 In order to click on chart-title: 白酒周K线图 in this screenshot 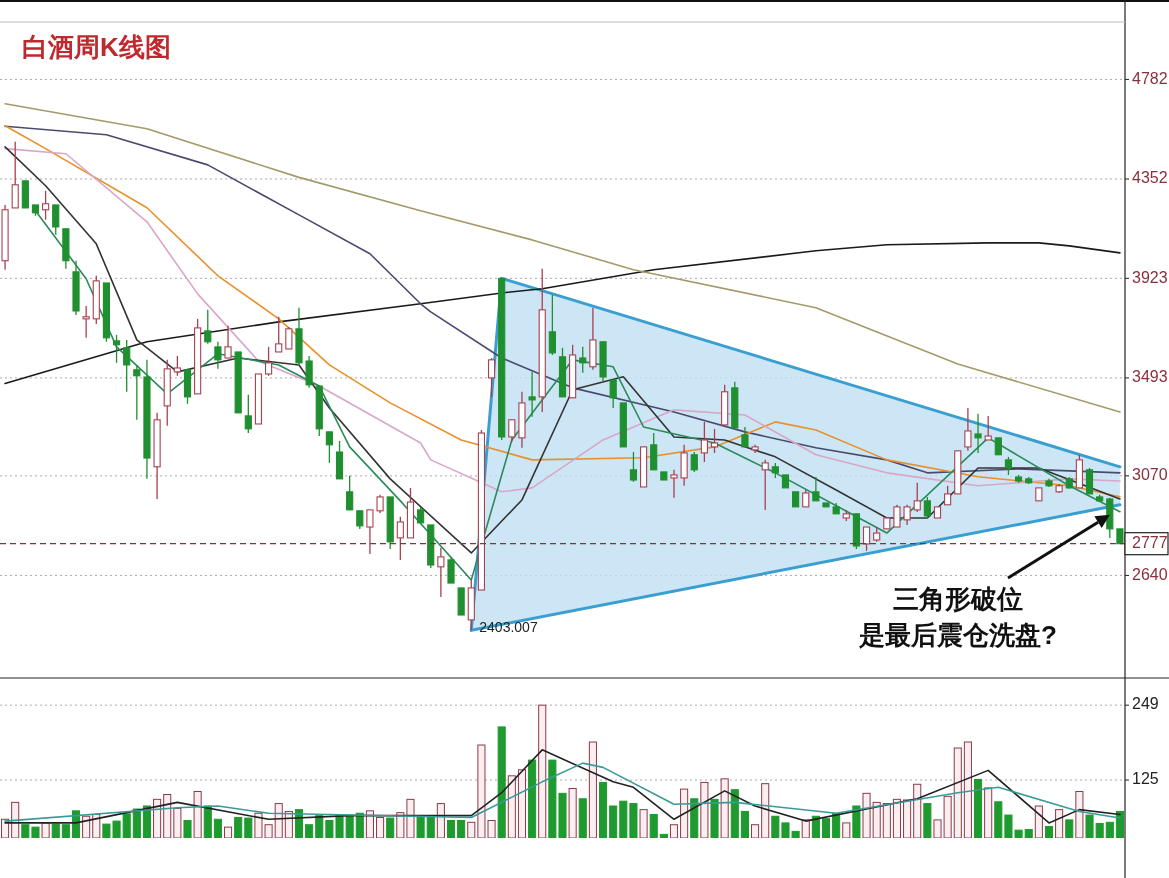, I will do `click(96, 47)`.